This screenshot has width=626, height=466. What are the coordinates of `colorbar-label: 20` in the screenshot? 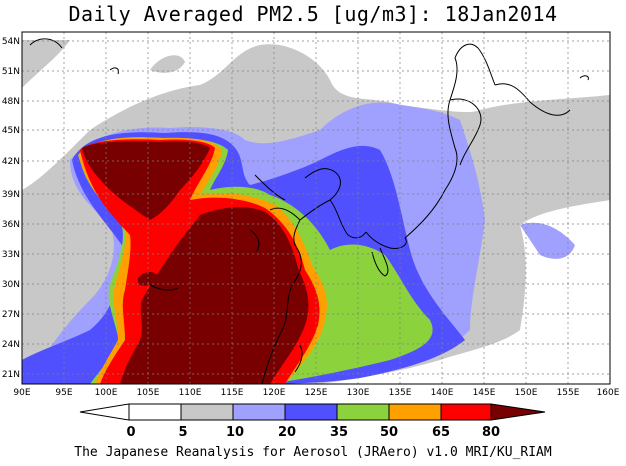 It's located at (287, 432).